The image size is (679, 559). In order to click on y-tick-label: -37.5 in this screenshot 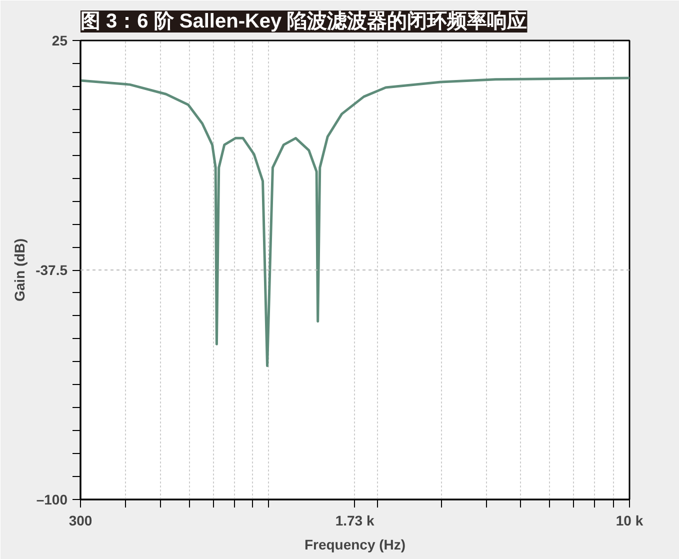, I will do `click(52, 270)`.